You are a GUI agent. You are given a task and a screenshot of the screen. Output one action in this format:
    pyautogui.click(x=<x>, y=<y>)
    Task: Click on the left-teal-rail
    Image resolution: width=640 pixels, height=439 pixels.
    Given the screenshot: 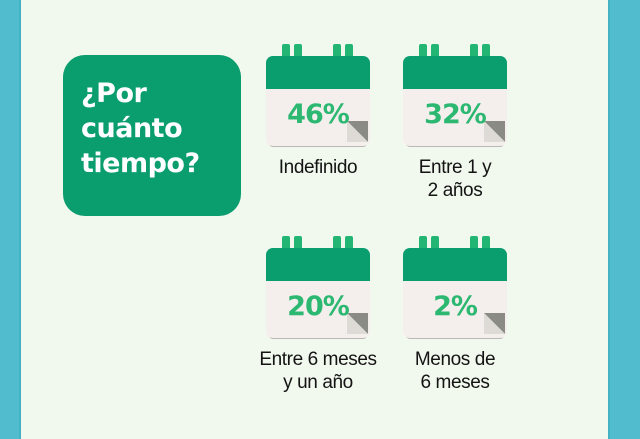 What is the action you would take?
    pyautogui.click(x=10, y=219)
    